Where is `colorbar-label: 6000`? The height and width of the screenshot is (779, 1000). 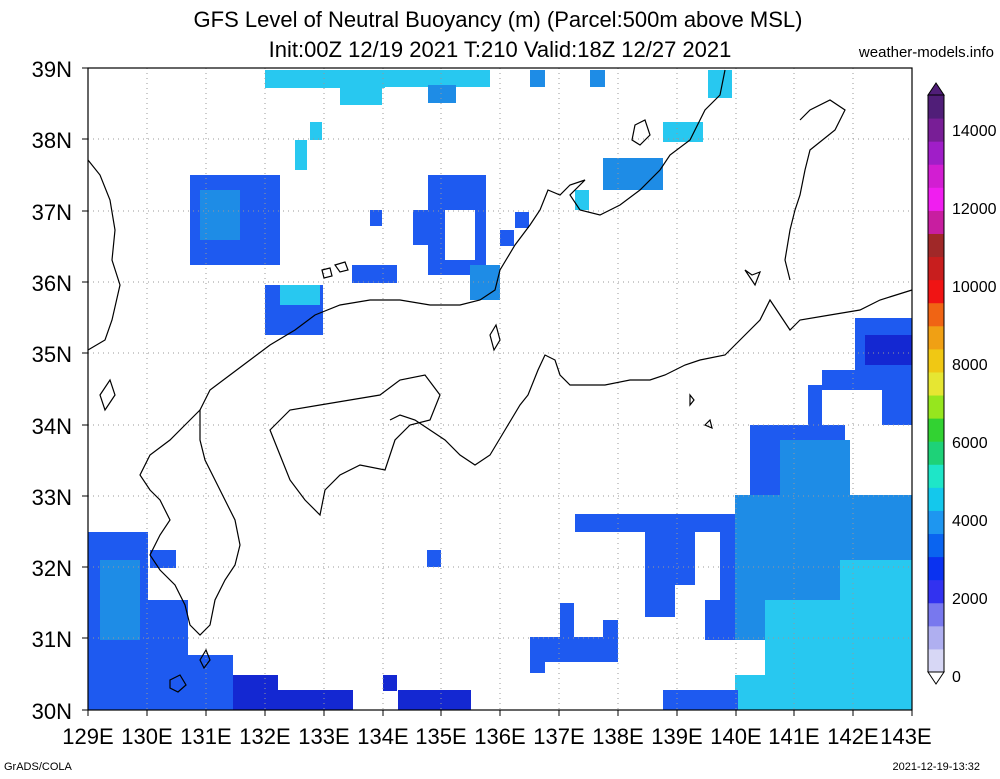
colorbar-label: 6000 is located at coordinates (970, 443).